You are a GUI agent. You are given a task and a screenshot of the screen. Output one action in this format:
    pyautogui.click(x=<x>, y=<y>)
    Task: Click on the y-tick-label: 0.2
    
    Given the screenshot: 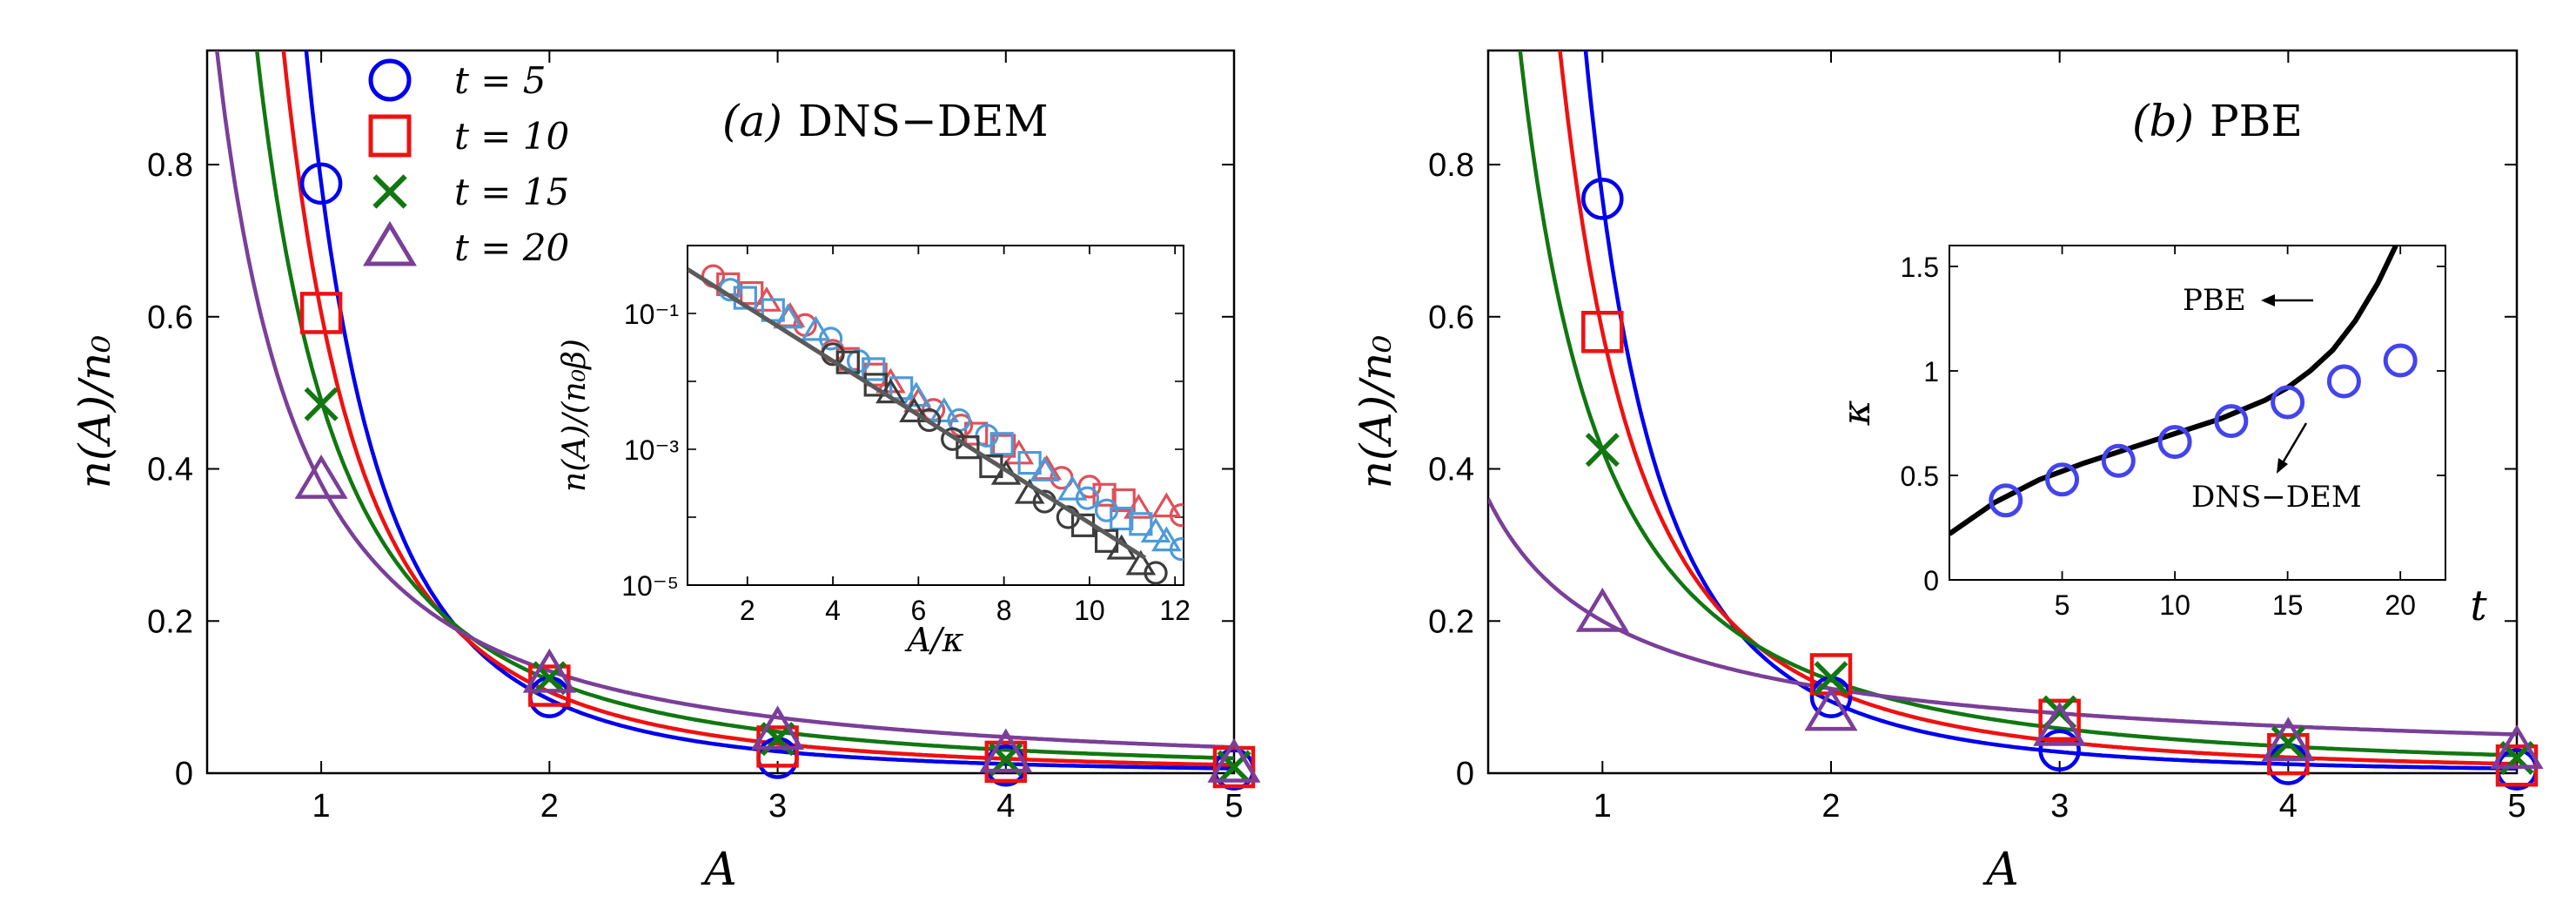 What is the action you would take?
    pyautogui.click(x=170, y=621)
    